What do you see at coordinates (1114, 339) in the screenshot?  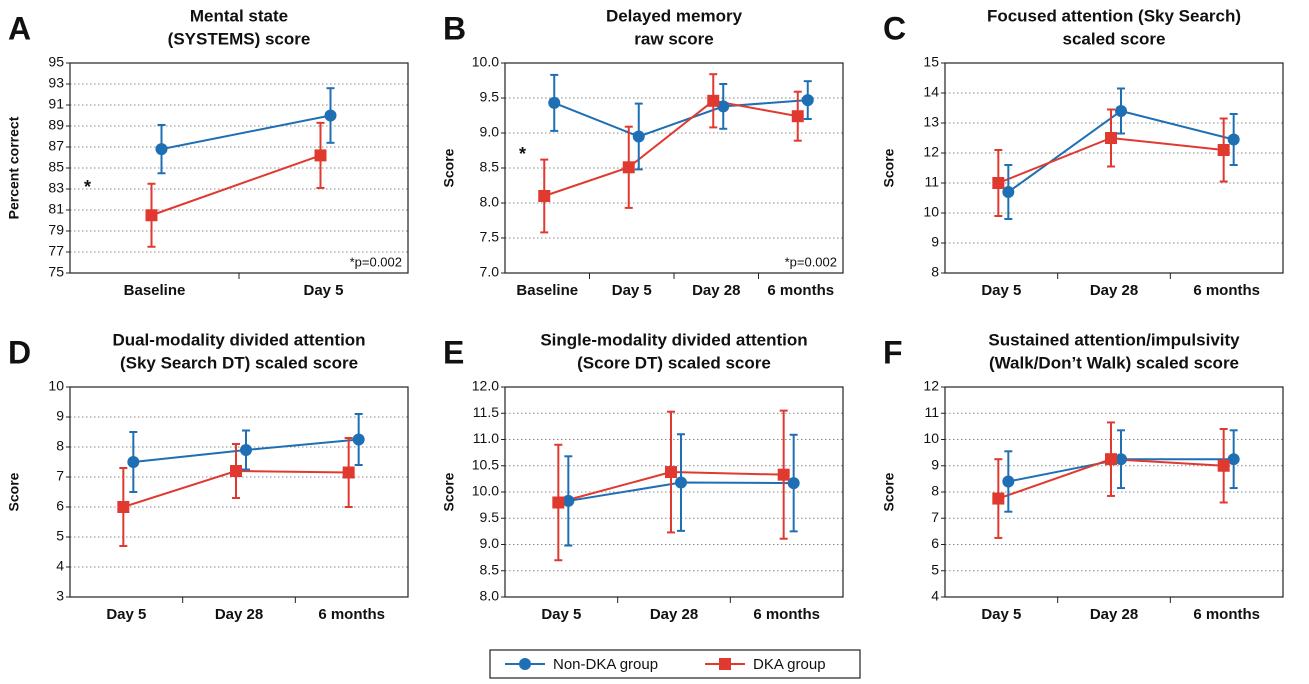 I see `chart-title: Sustained attention/impulsivity` at bounding box center [1114, 339].